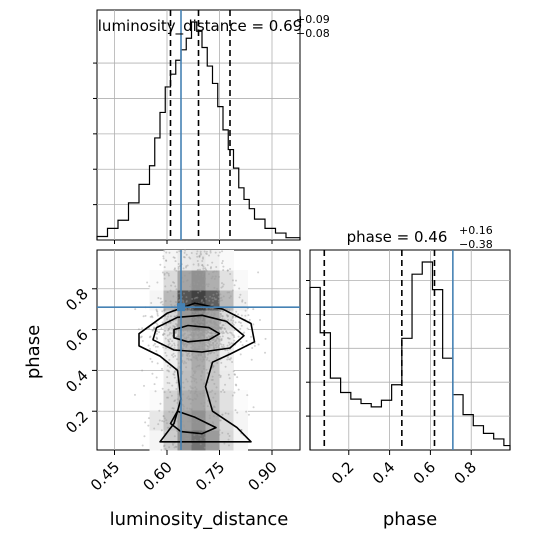 Image resolution: width=550 pixels, height=550 pixels. Describe the element at coordinates (157, 476) in the screenshot. I see `ld-tick-label-1: 0.60` at that location.